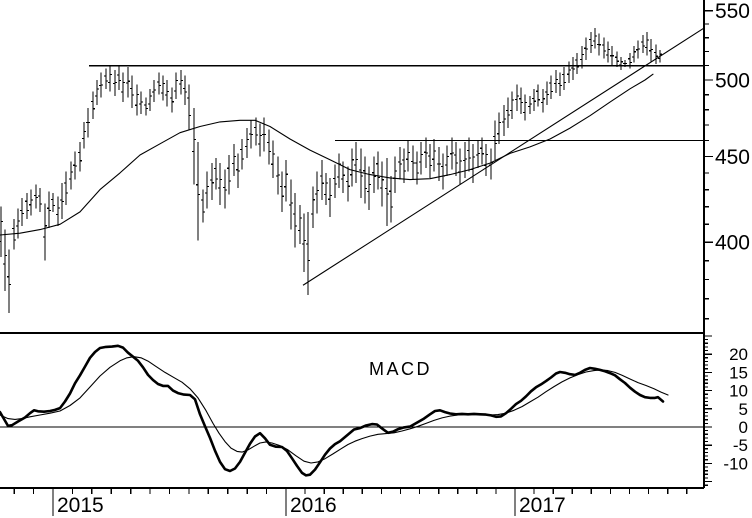  What do you see at coordinates (743, 427) in the screenshot?
I see `macd-axis-label-0: 0` at bounding box center [743, 427].